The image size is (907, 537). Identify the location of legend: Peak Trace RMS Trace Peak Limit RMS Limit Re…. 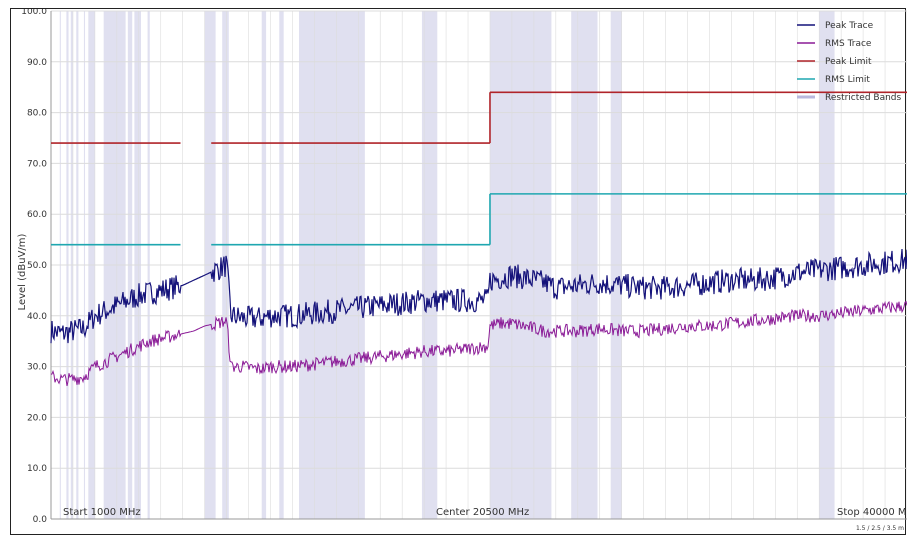
(849, 62).